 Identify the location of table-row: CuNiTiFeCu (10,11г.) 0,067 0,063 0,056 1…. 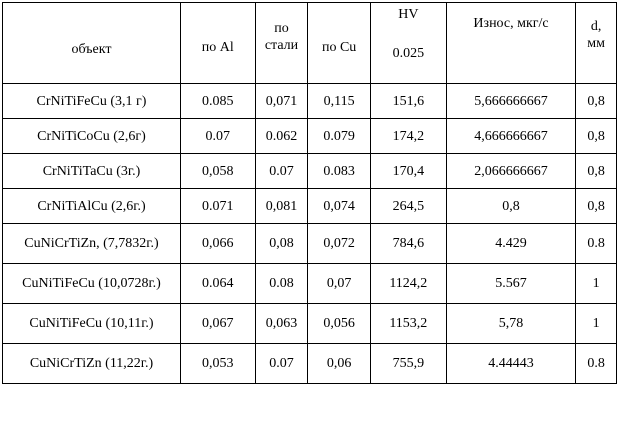
(309, 323).